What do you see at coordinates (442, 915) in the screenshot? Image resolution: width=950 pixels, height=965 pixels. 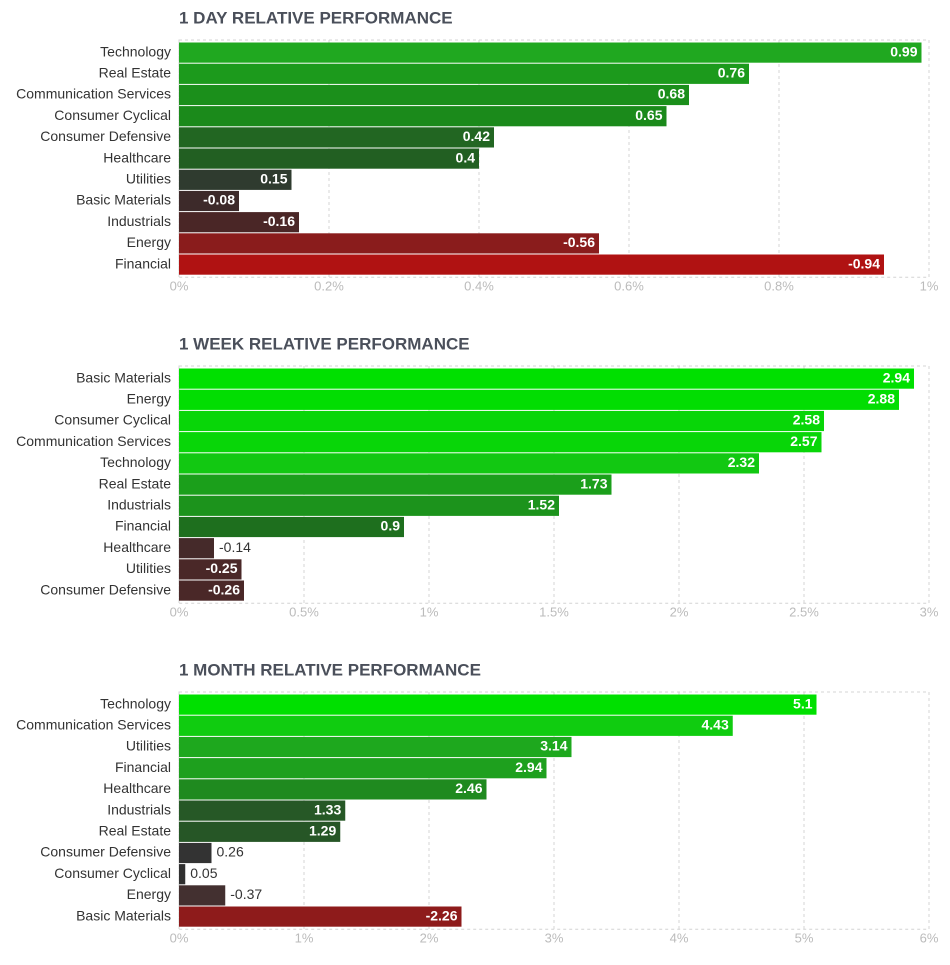 I see `value-label: -2.26` at bounding box center [442, 915].